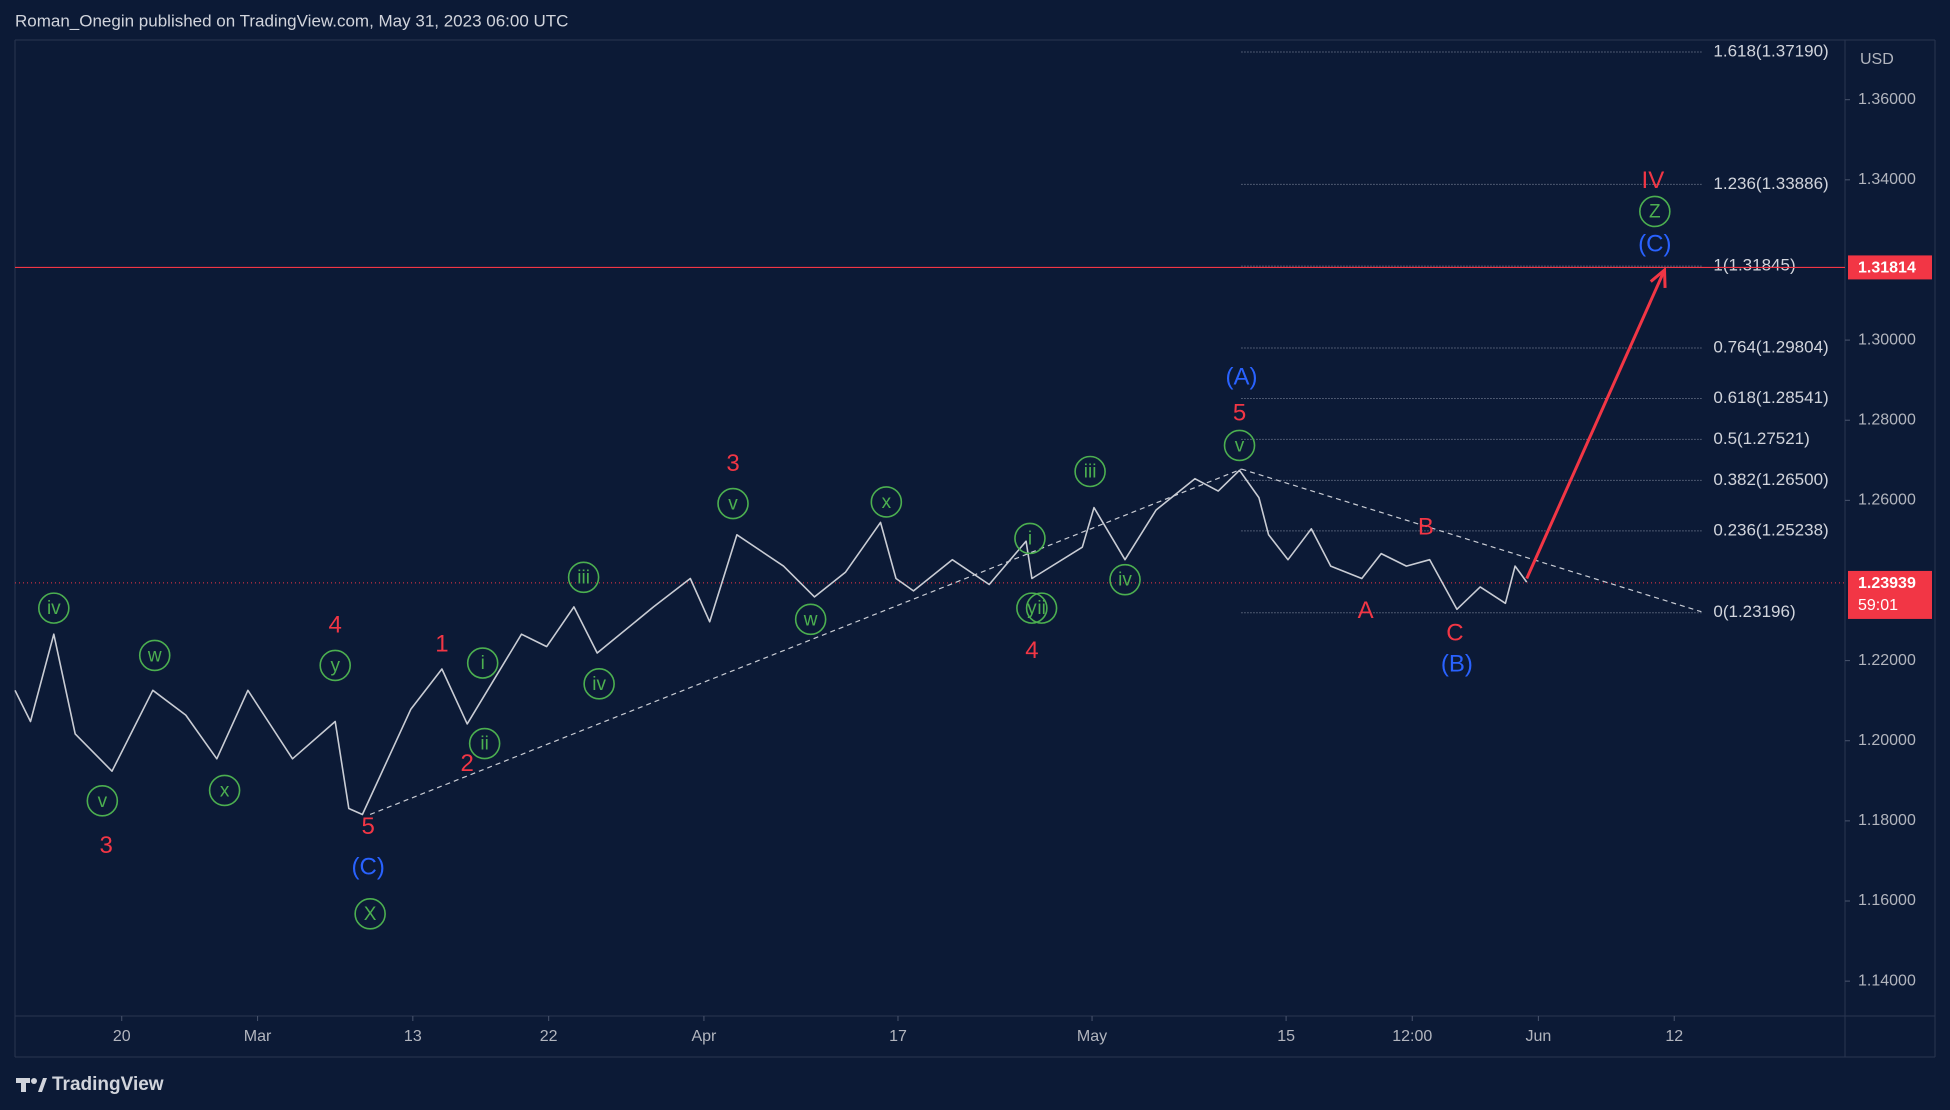  Describe the element at coordinates (1770, 479) in the screenshot. I see `fib-label: 0.382(1.26500)` at that location.